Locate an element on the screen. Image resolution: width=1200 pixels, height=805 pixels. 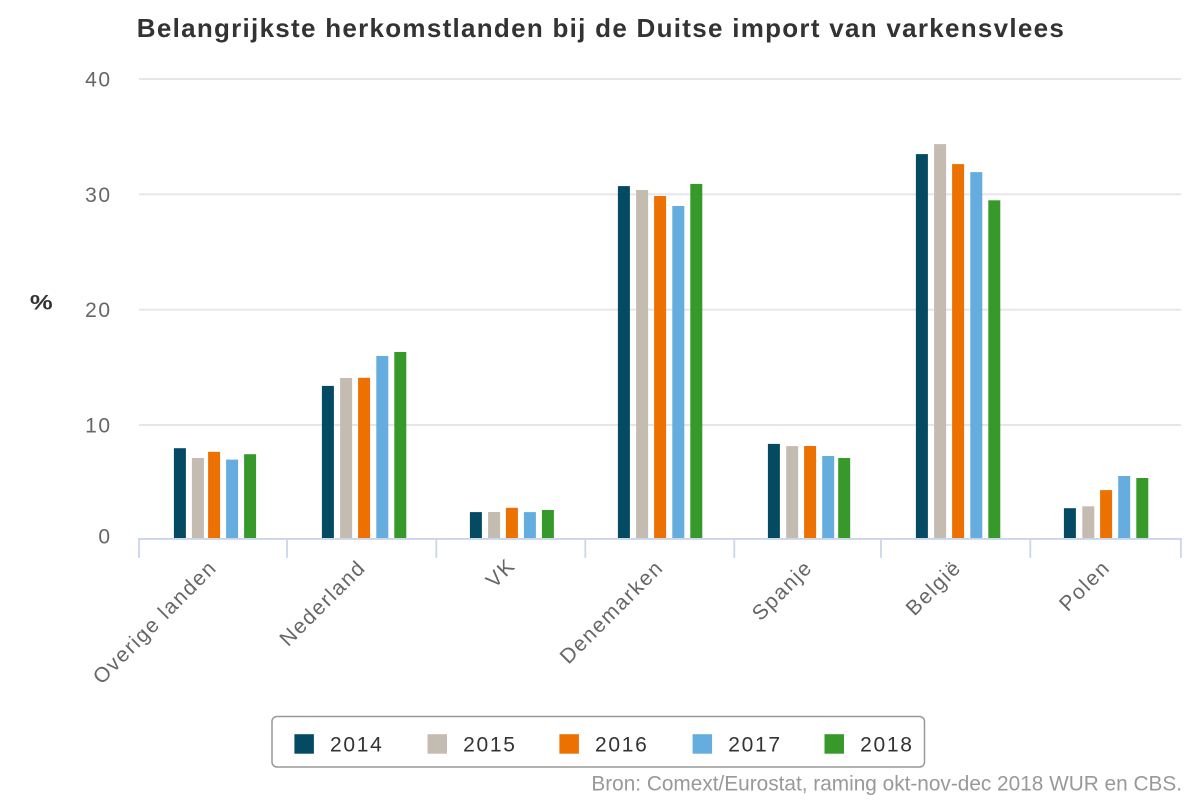
svg-text: 2017 is located at coordinates (755, 745).